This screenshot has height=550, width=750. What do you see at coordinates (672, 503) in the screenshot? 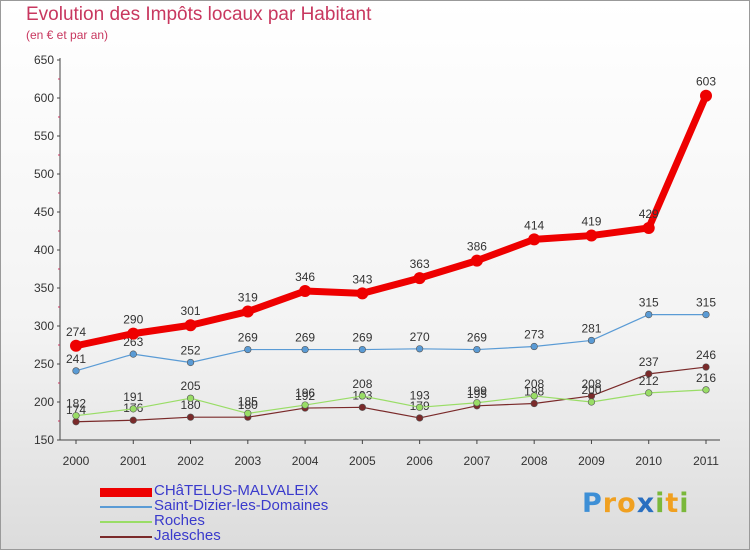
I see `logo-letter: t` at bounding box center [672, 503].